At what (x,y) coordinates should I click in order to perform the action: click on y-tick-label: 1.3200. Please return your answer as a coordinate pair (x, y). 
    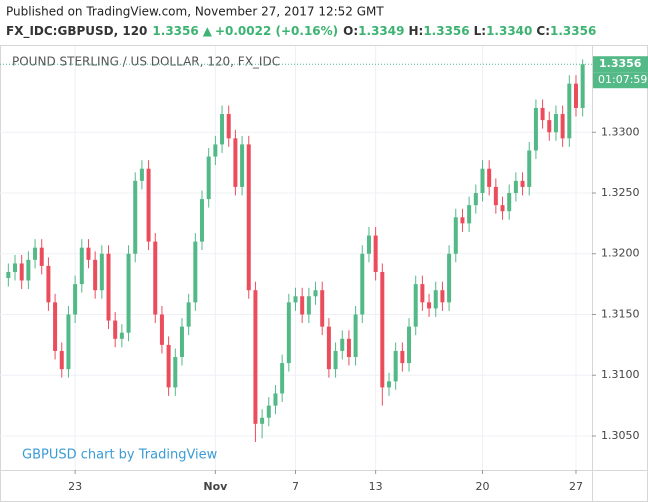
    Looking at the image, I should click on (620, 253).